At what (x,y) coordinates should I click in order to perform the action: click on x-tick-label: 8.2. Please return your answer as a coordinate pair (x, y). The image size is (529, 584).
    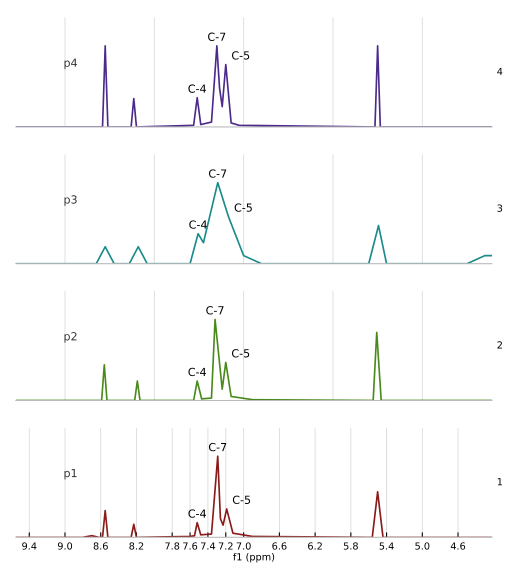
    Looking at the image, I should click on (136, 546).